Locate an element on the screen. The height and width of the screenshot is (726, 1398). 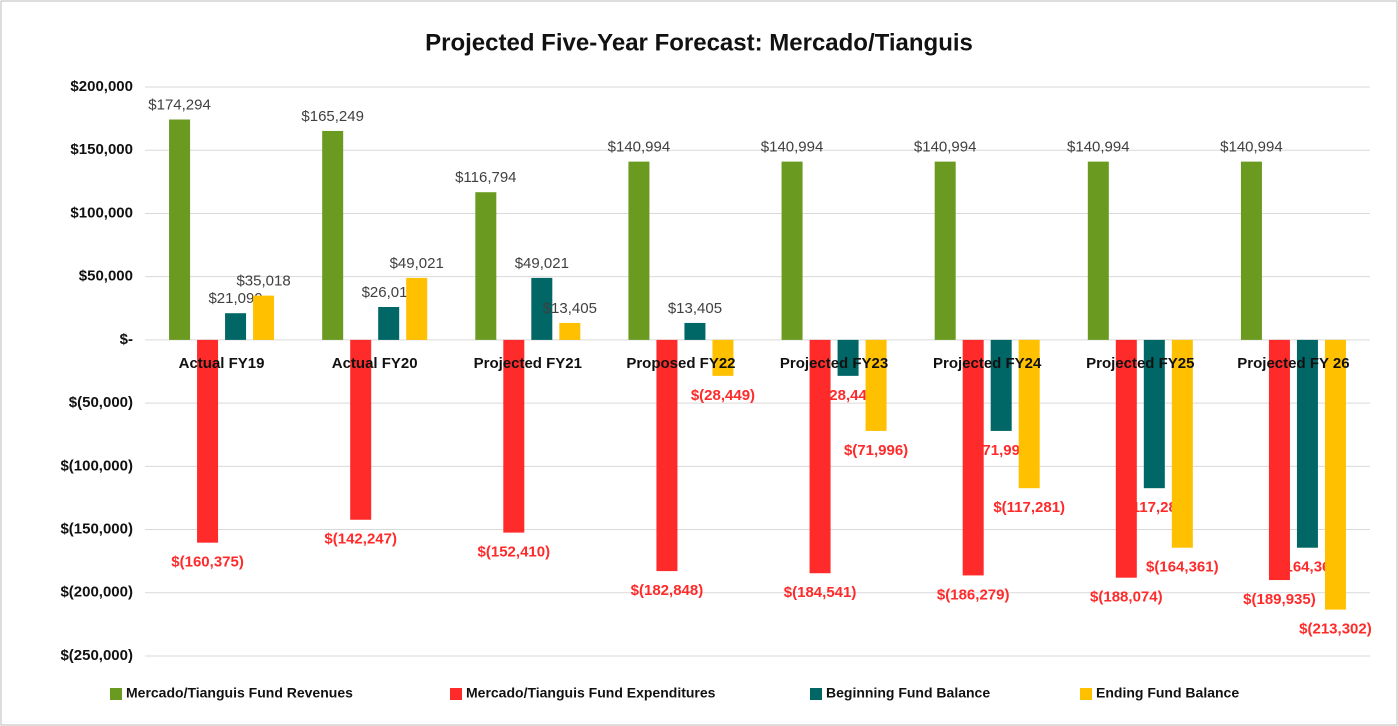
data-label: $(189,935) is located at coordinates (1279, 599).